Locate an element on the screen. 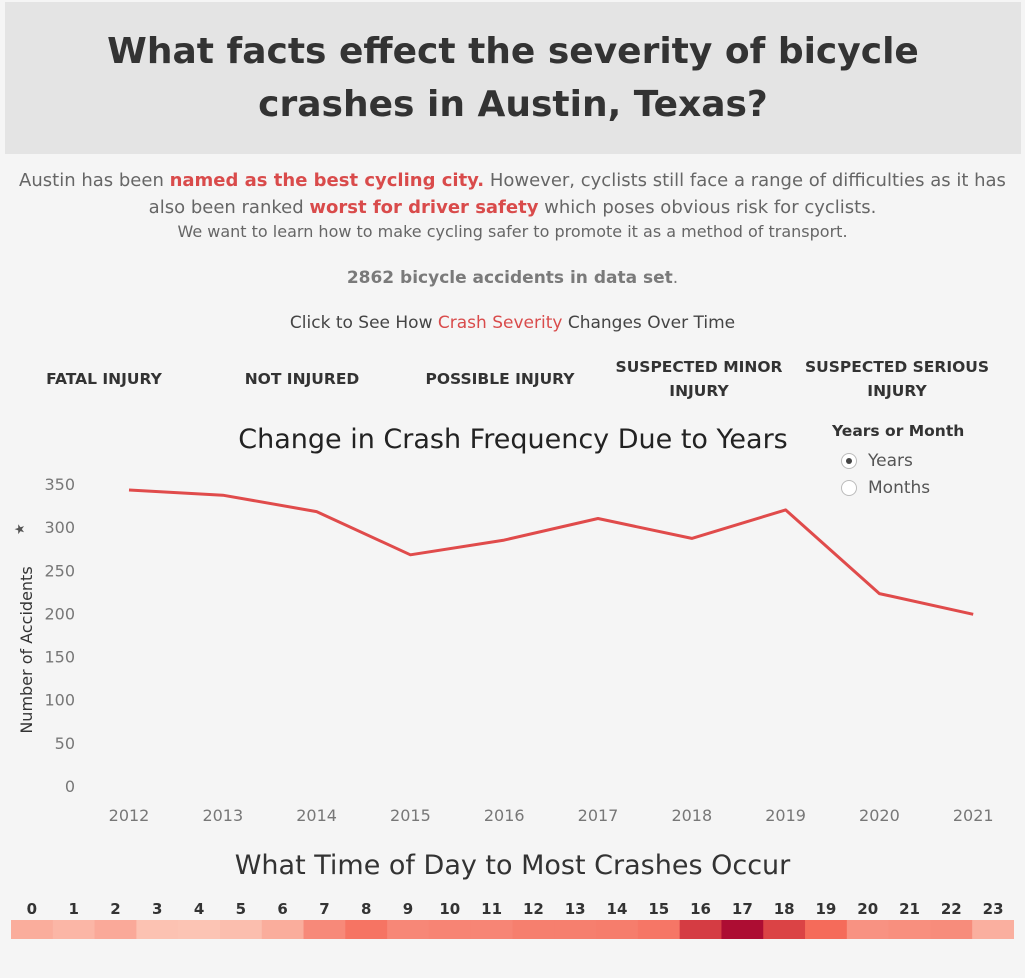 The height and width of the screenshot is (978, 1025). hour-label: 20 is located at coordinates (867, 909).